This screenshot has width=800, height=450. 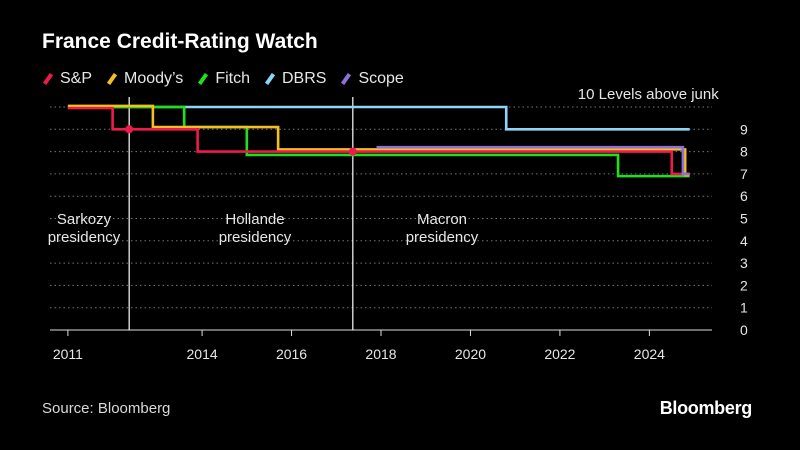 What do you see at coordinates (744, 129) in the screenshot?
I see `y-tick-label-9: 9` at bounding box center [744, 129].